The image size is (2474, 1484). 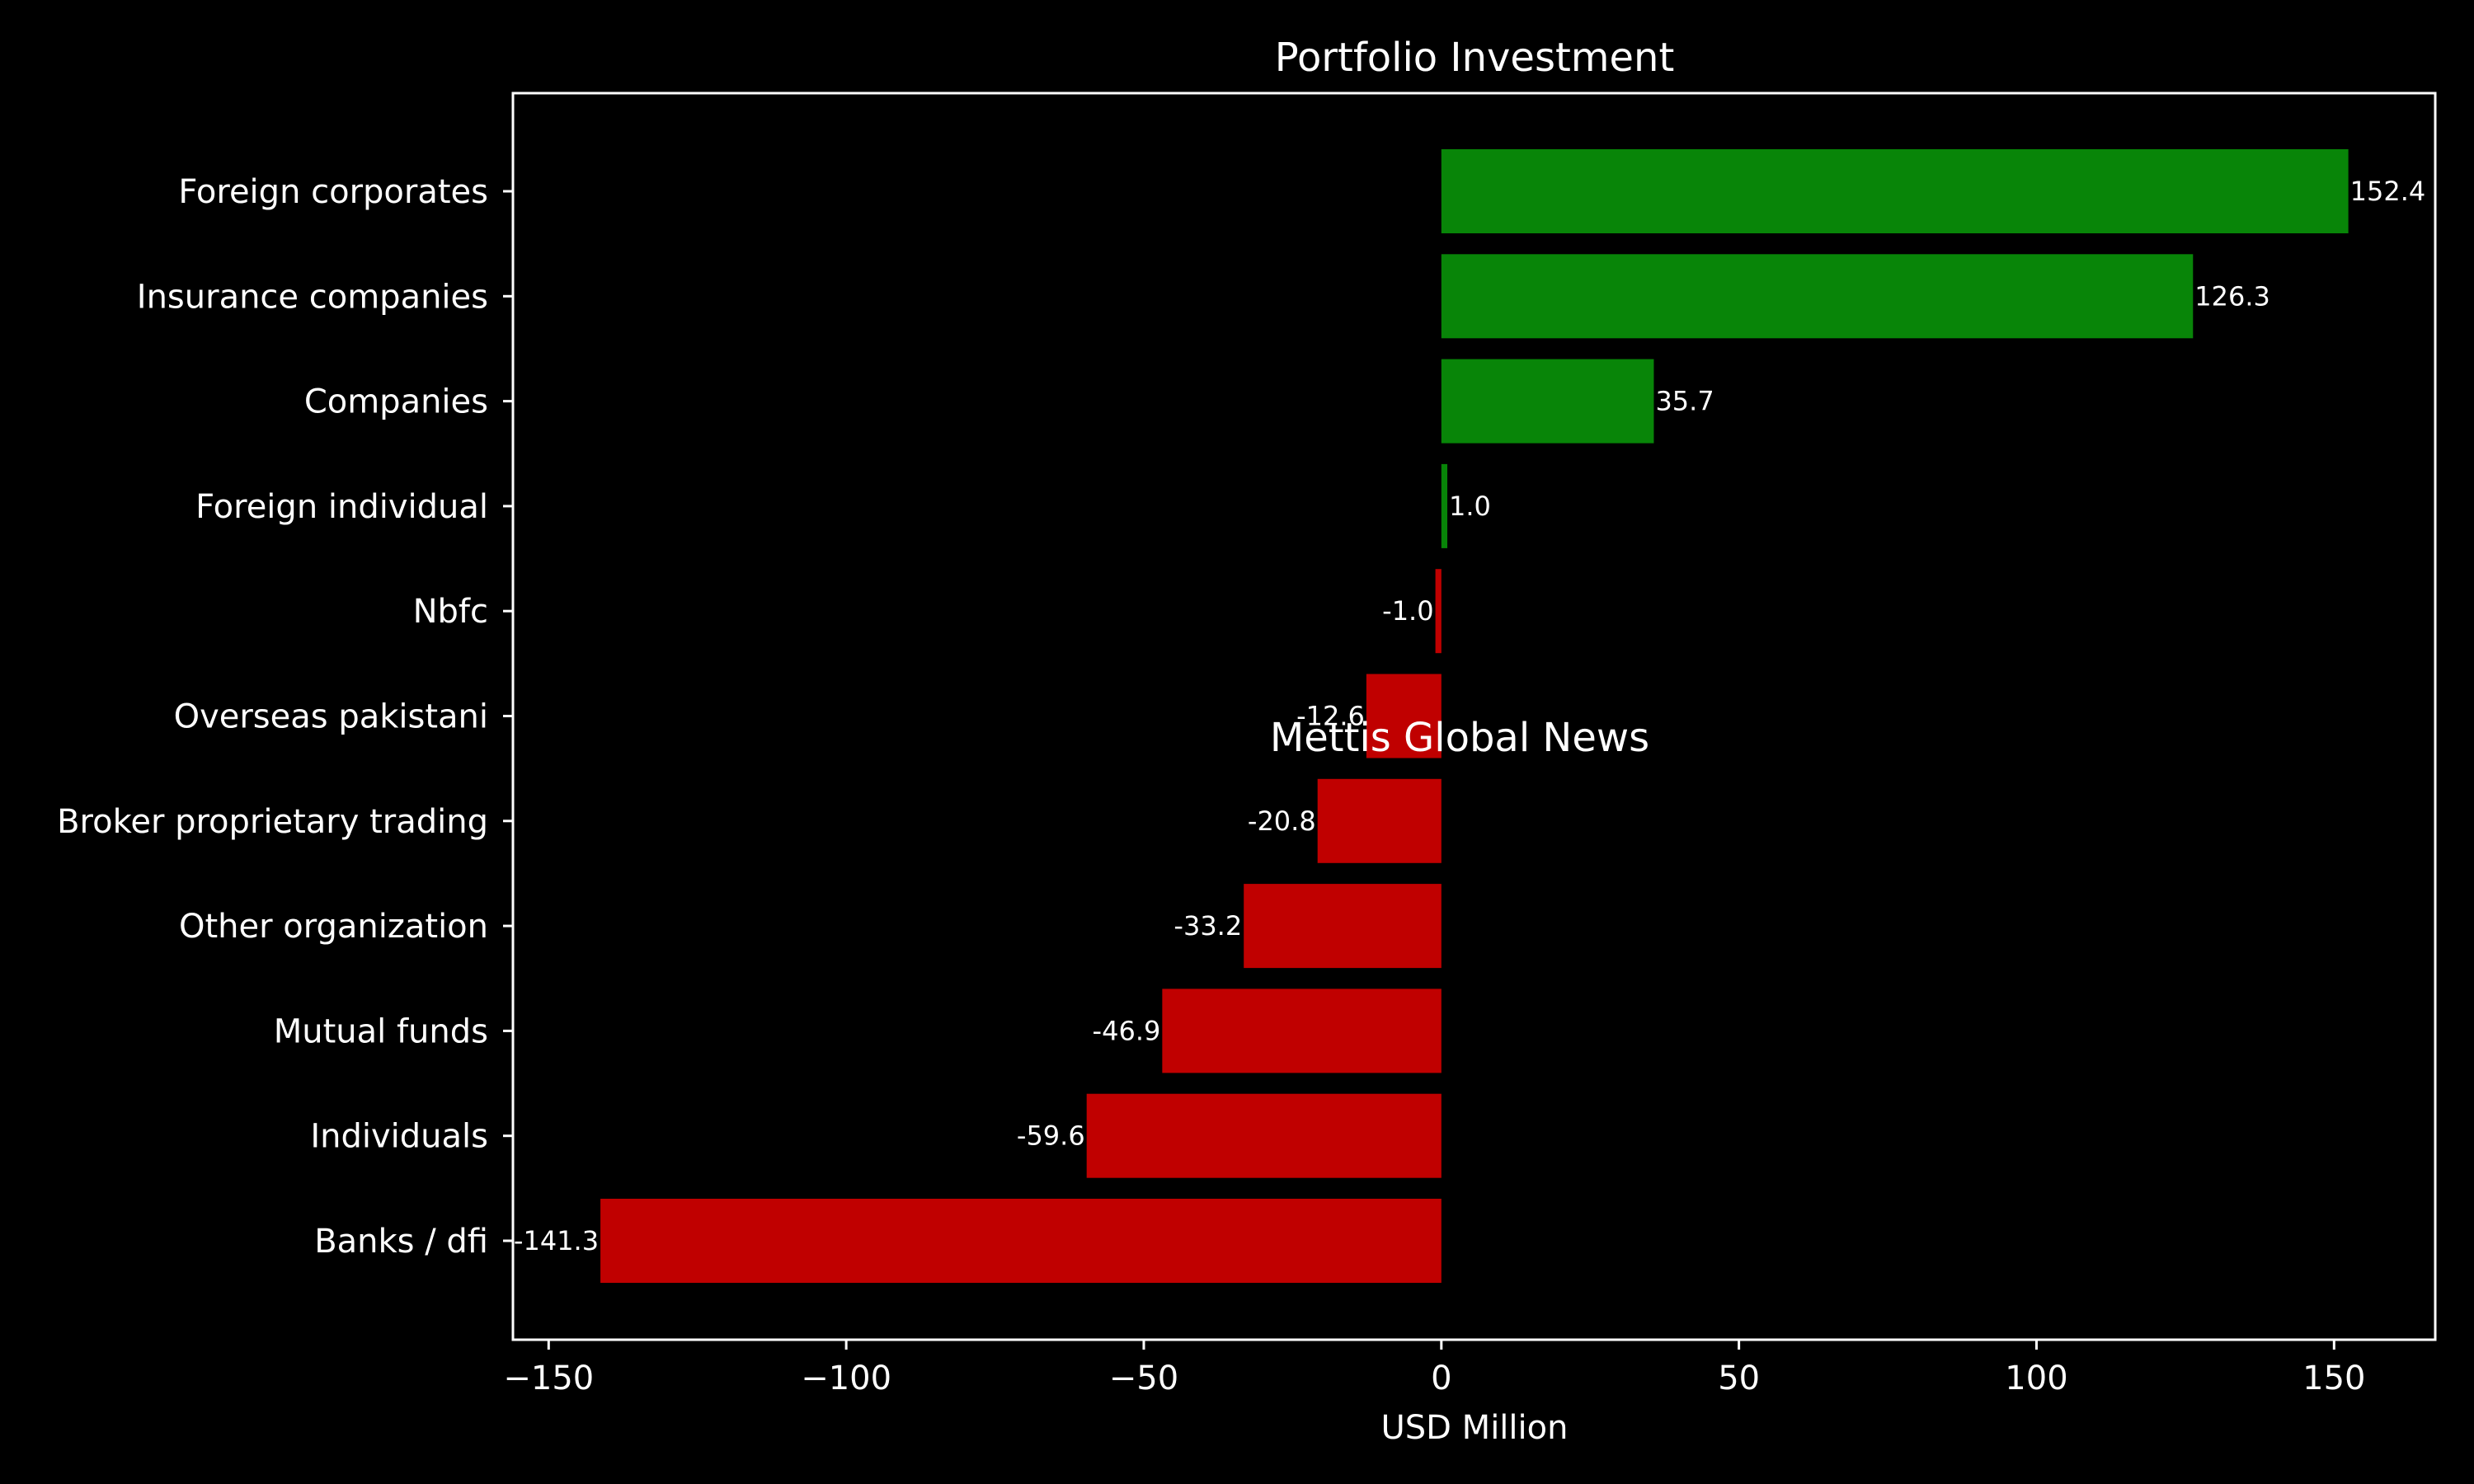 I want to click on data-label: 1.0, so click(x=1470, y=506).